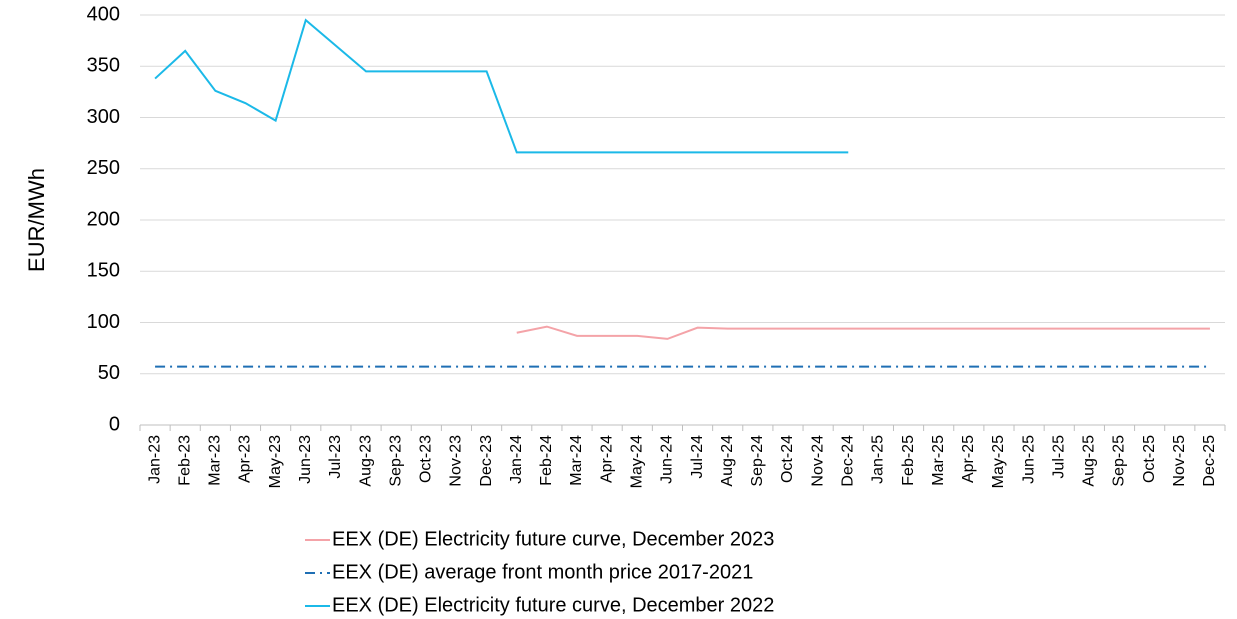  What do you see at coordinates (998, 461) in the screenshot?
I see `x-tick-label: May-25` at bounding box center [998, 461].